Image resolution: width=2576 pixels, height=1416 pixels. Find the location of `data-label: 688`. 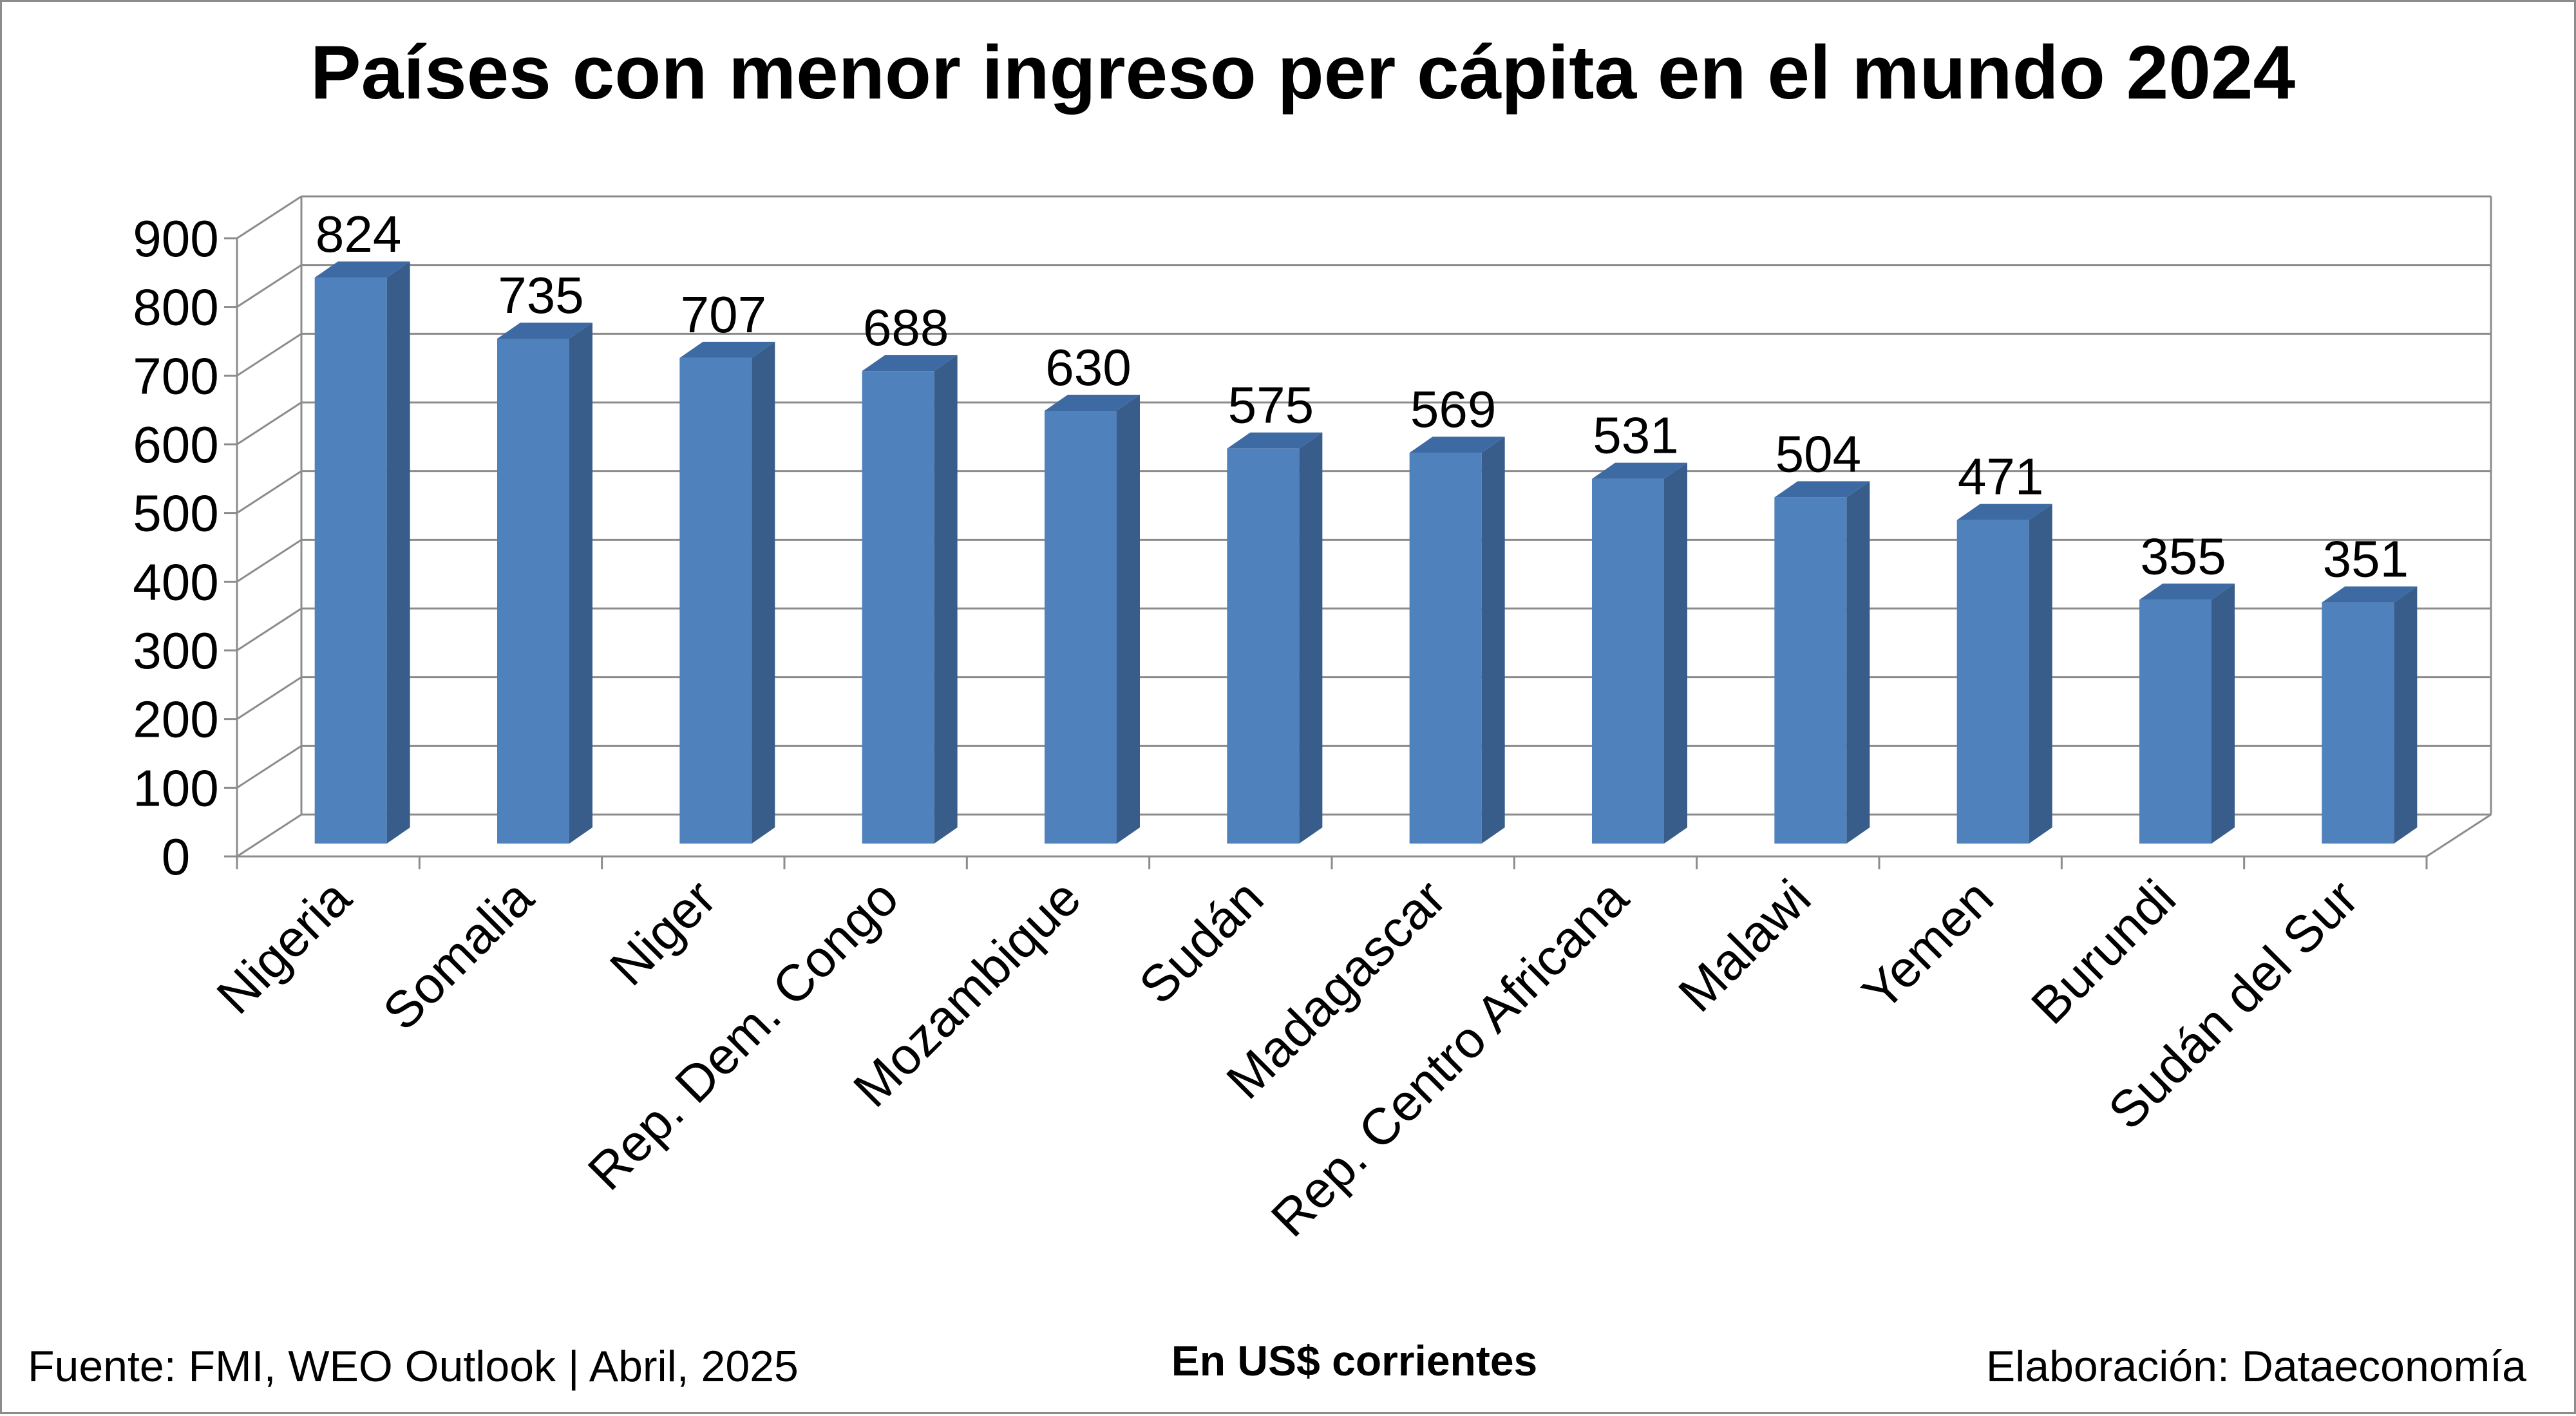

data-label: 688 is located at coordinates (906, 327).